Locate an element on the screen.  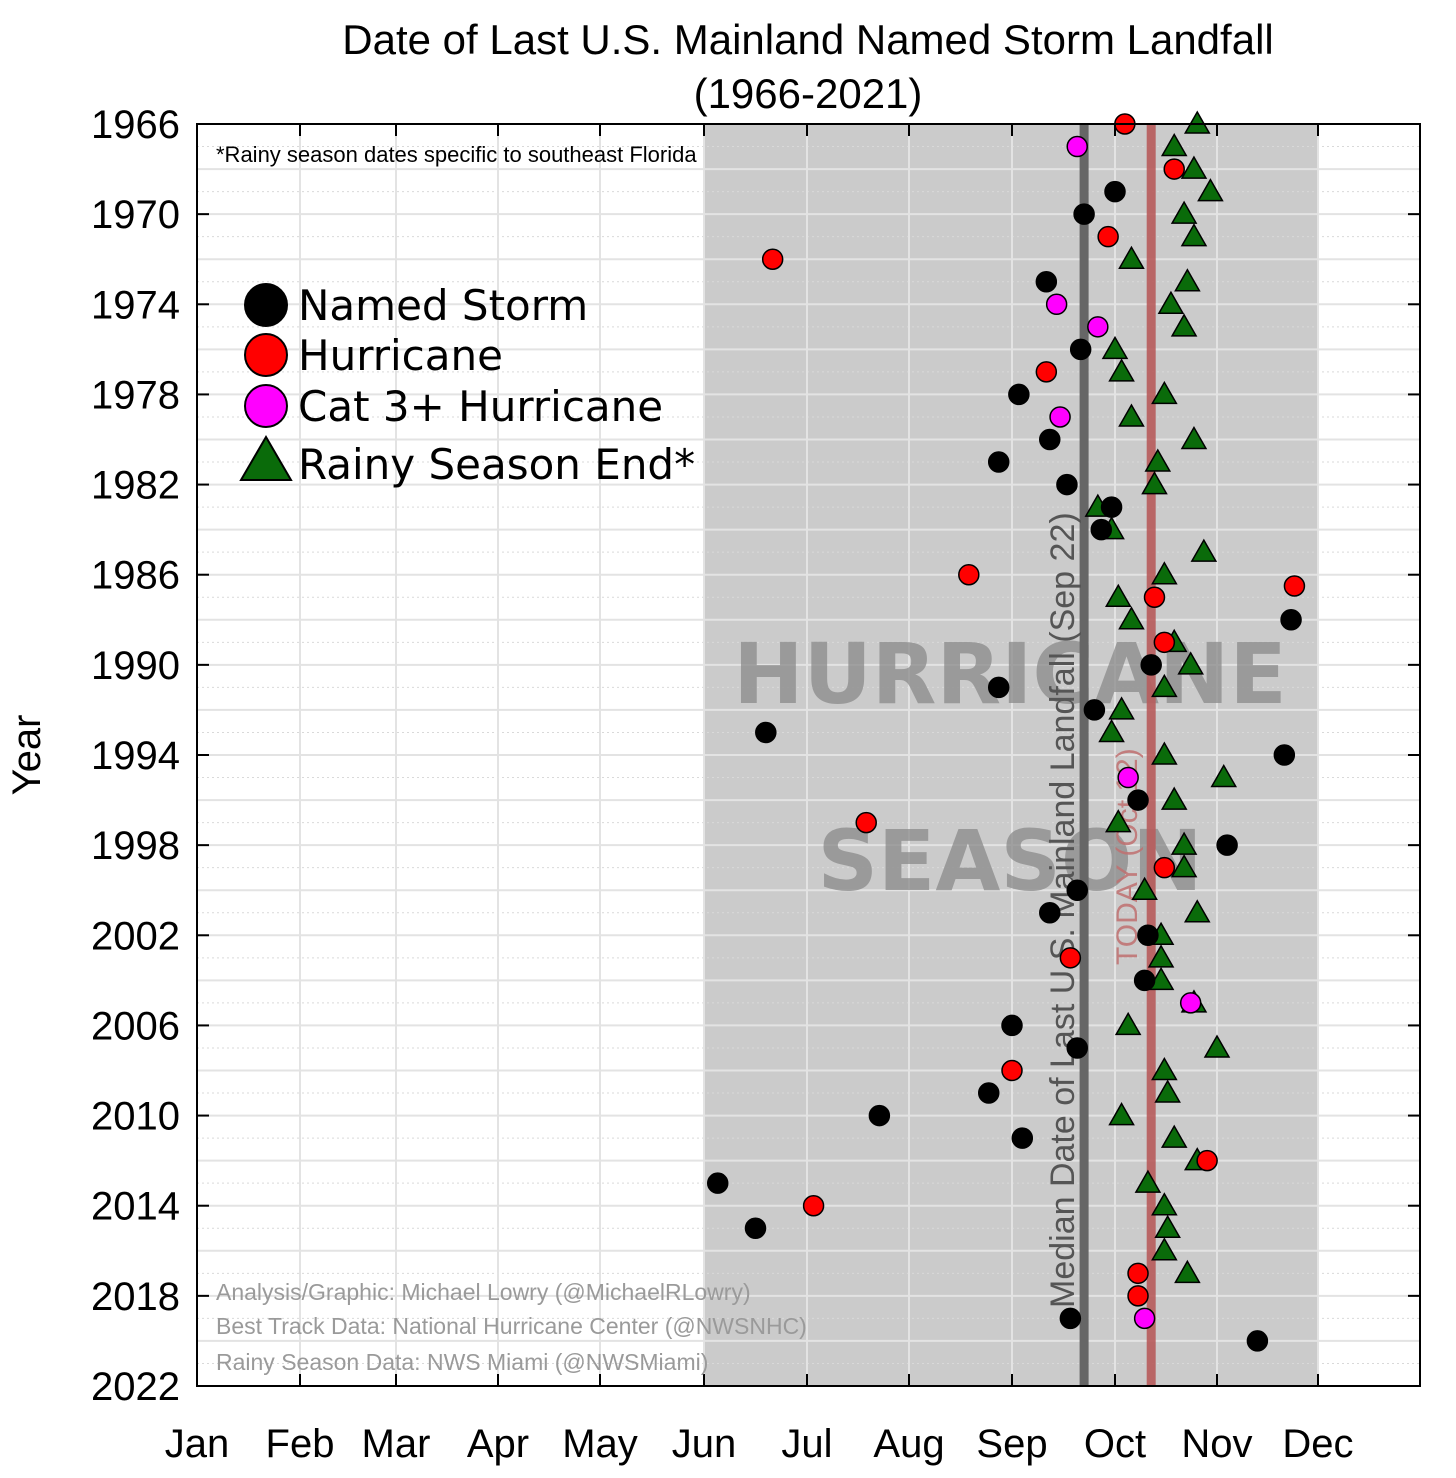
legend-marker-rainy-season is located at coordinates (266, 458).